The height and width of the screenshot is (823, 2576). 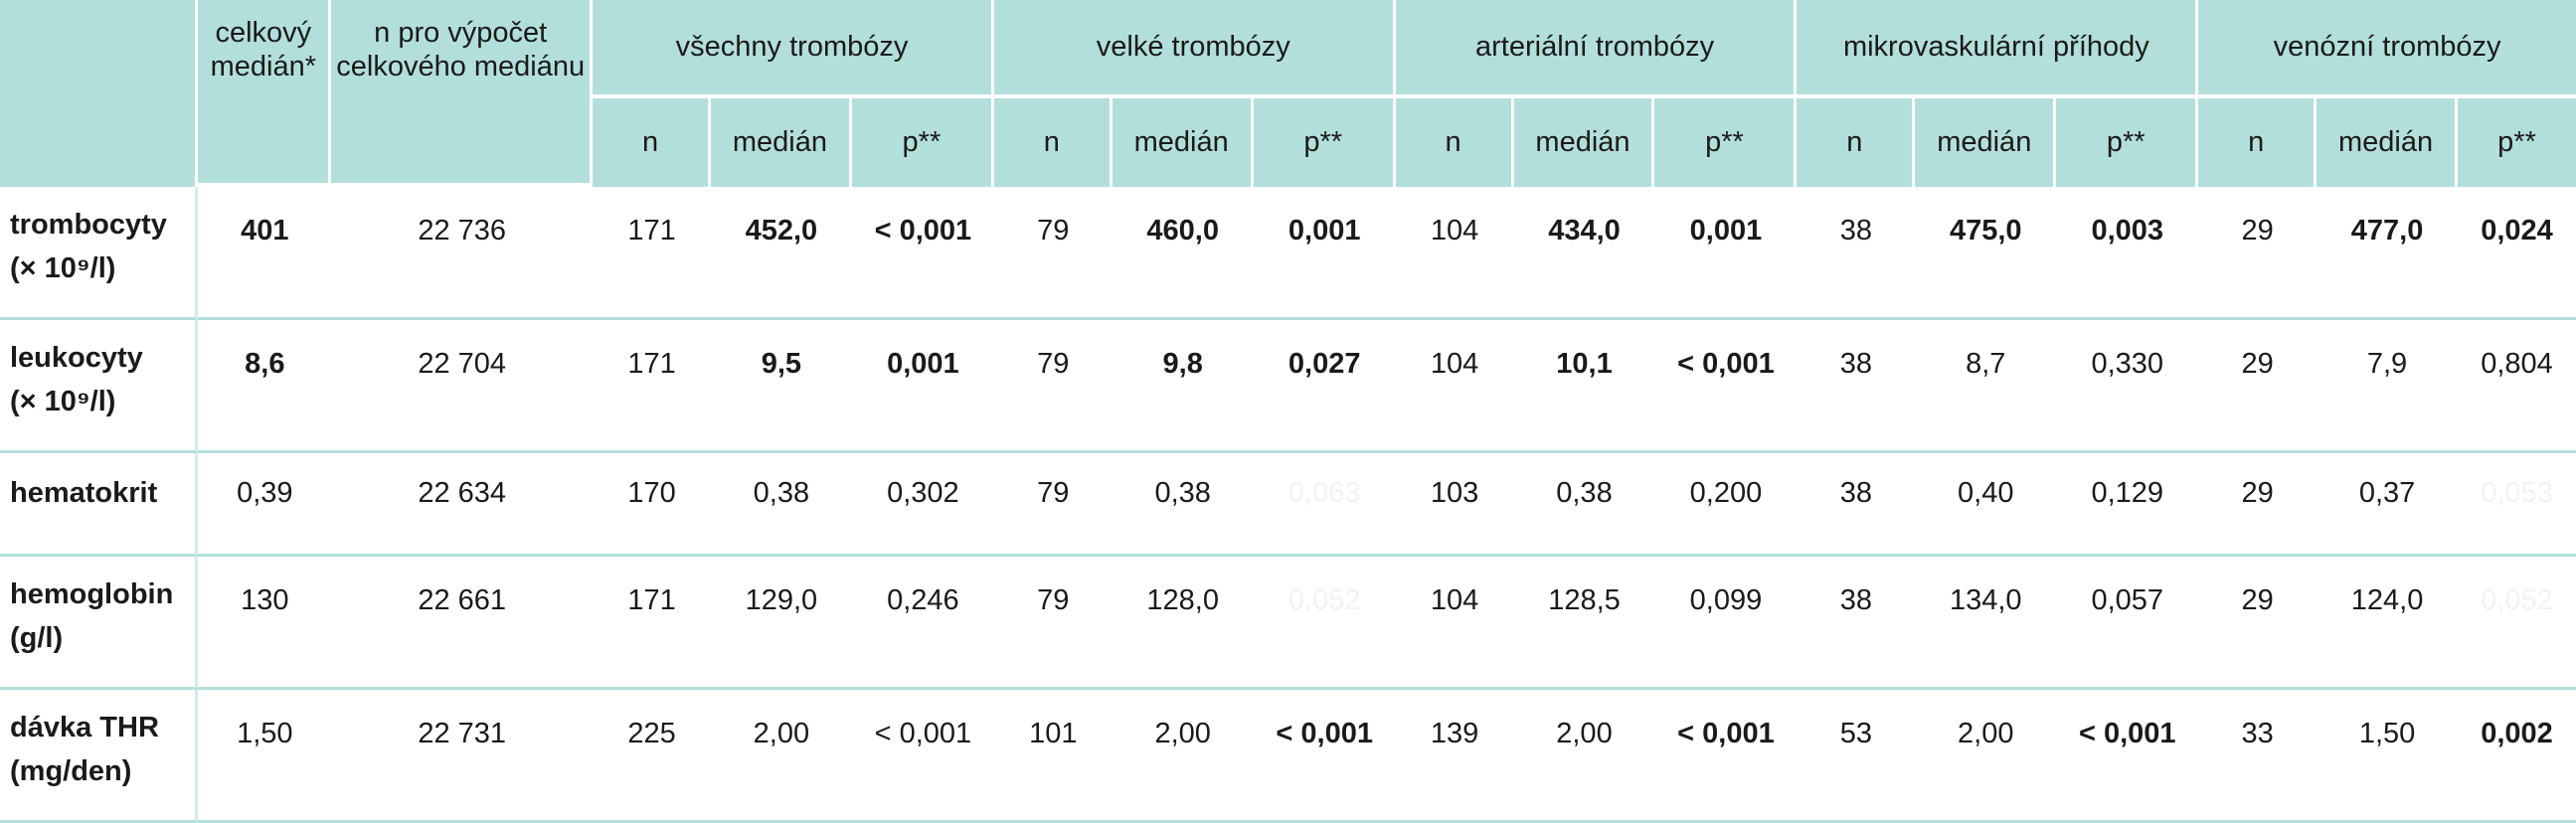 I want to click on cell-median: 452,0, so click(x=781, y=253).